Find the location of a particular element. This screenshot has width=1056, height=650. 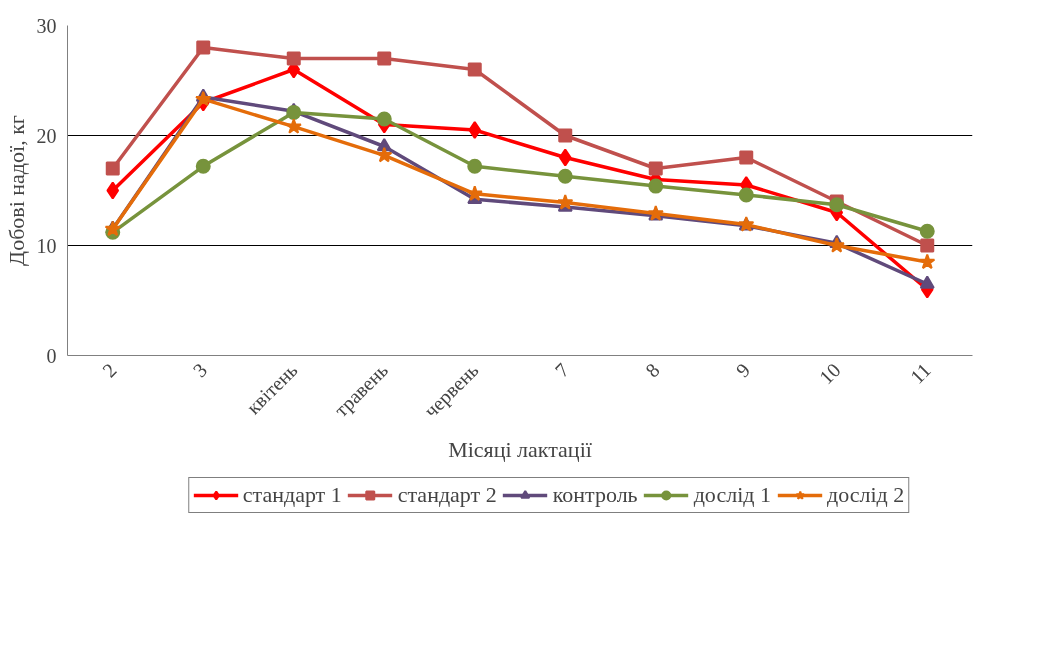

legend-label: дослід 1 is located at coordinates (732, 495).